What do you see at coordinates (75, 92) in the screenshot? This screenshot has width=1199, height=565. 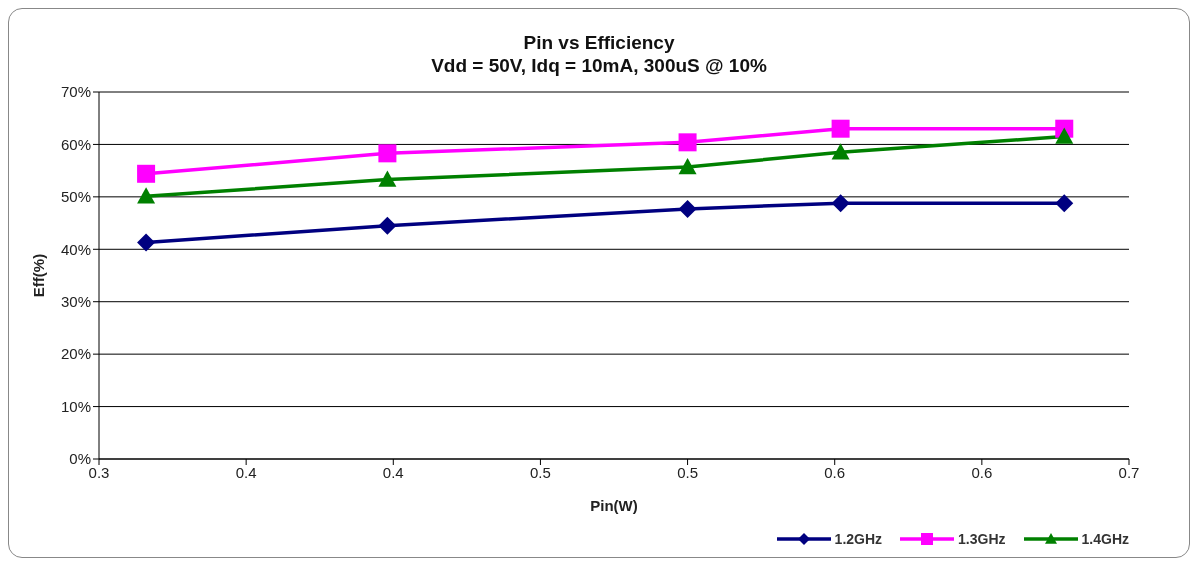 I see `y-tick-label: 70%` at bounding box center [75, 92].